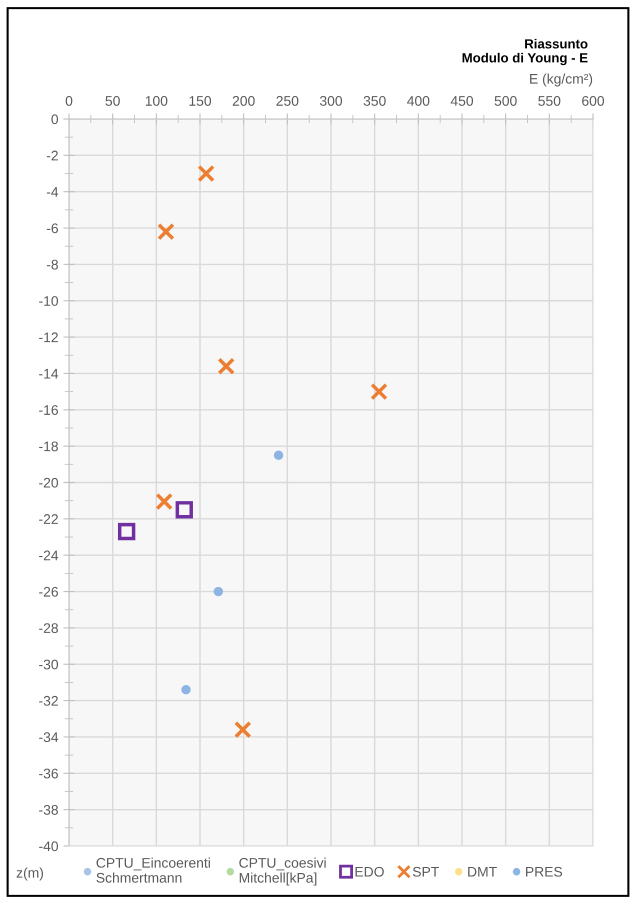 The height and width of the screenshot is (904, 636). Describe the element at coordinates (593, 101) in the screenshot. I see `x-tick-label: 600` at that location.